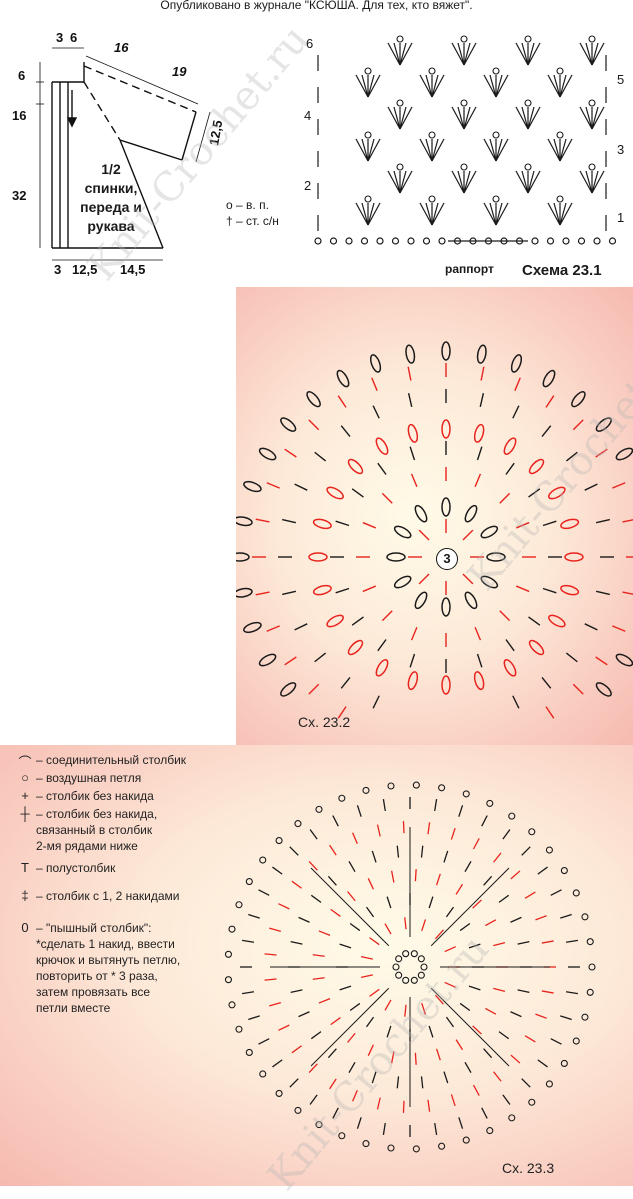  Describe the element at coordinates (25, 927) in the screenshot. I see `puff-stitch-icon: 0` at that location.